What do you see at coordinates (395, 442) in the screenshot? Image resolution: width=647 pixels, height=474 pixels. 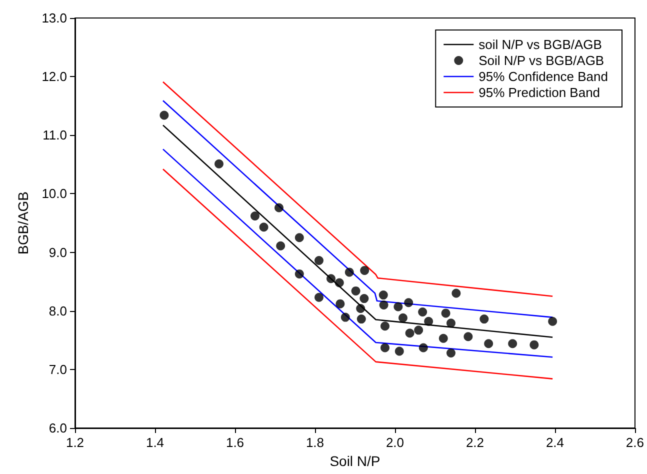 I see `x-tick-label: 2.0` at bounding box center [395, 442].